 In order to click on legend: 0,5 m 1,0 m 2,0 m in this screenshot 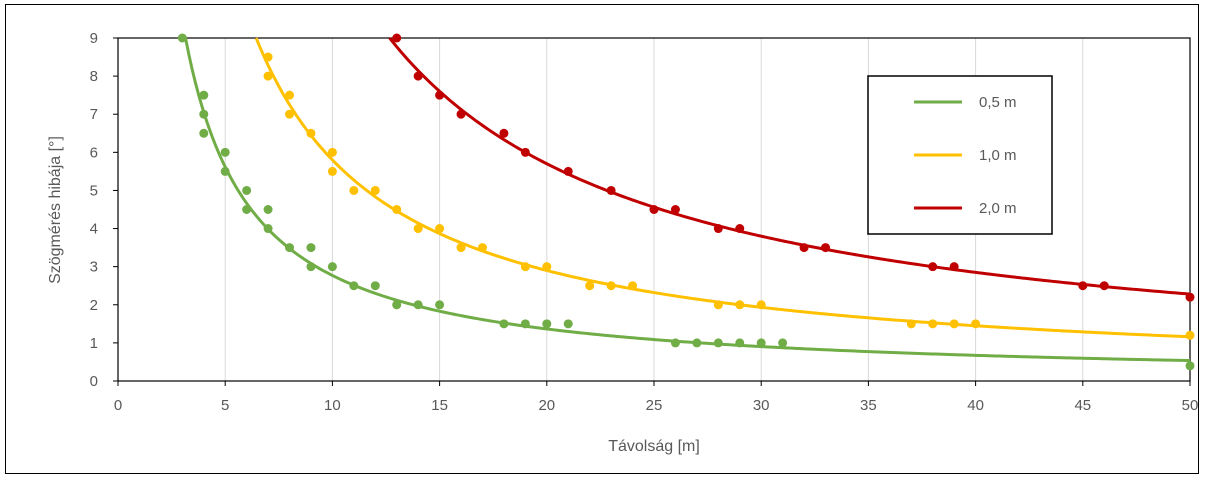, I will do `click(960, 155)`.